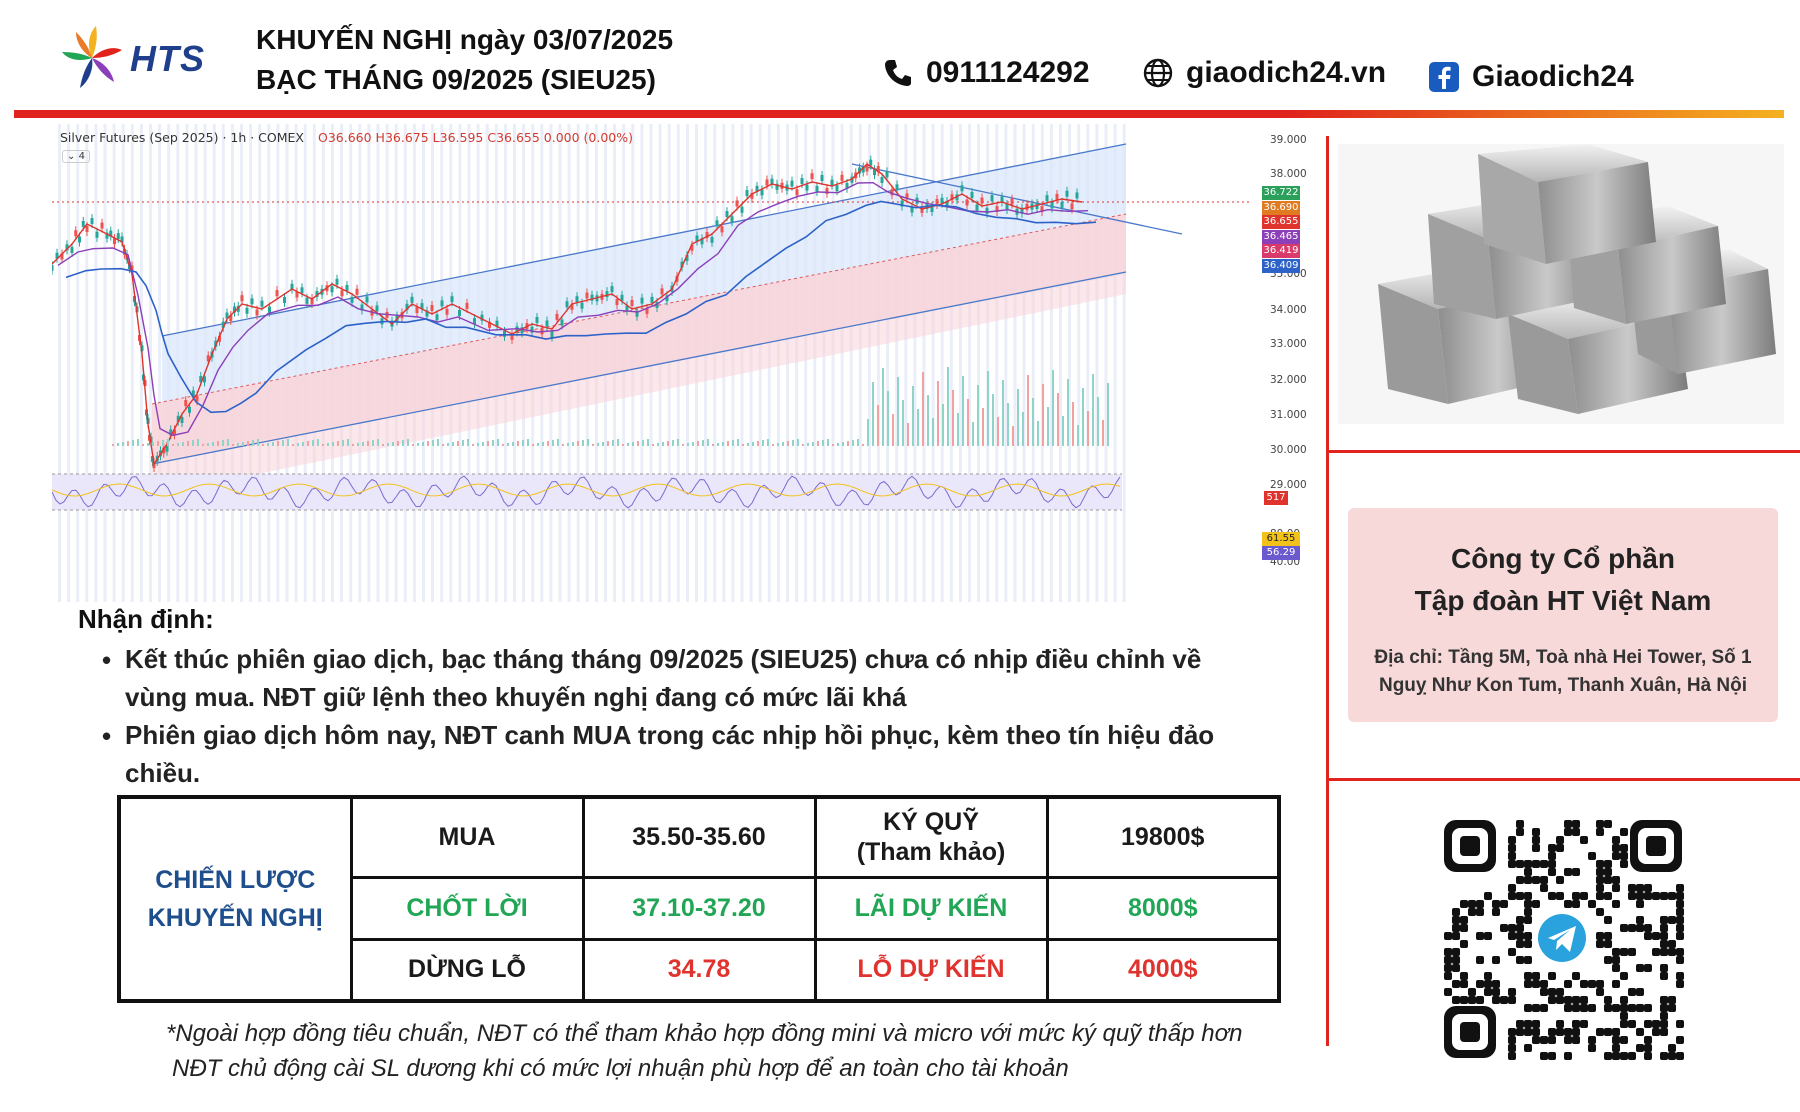 The image size is (1800, 1112). I want to click on indicator-toggle: ⌄ 4, so click(76, 156).